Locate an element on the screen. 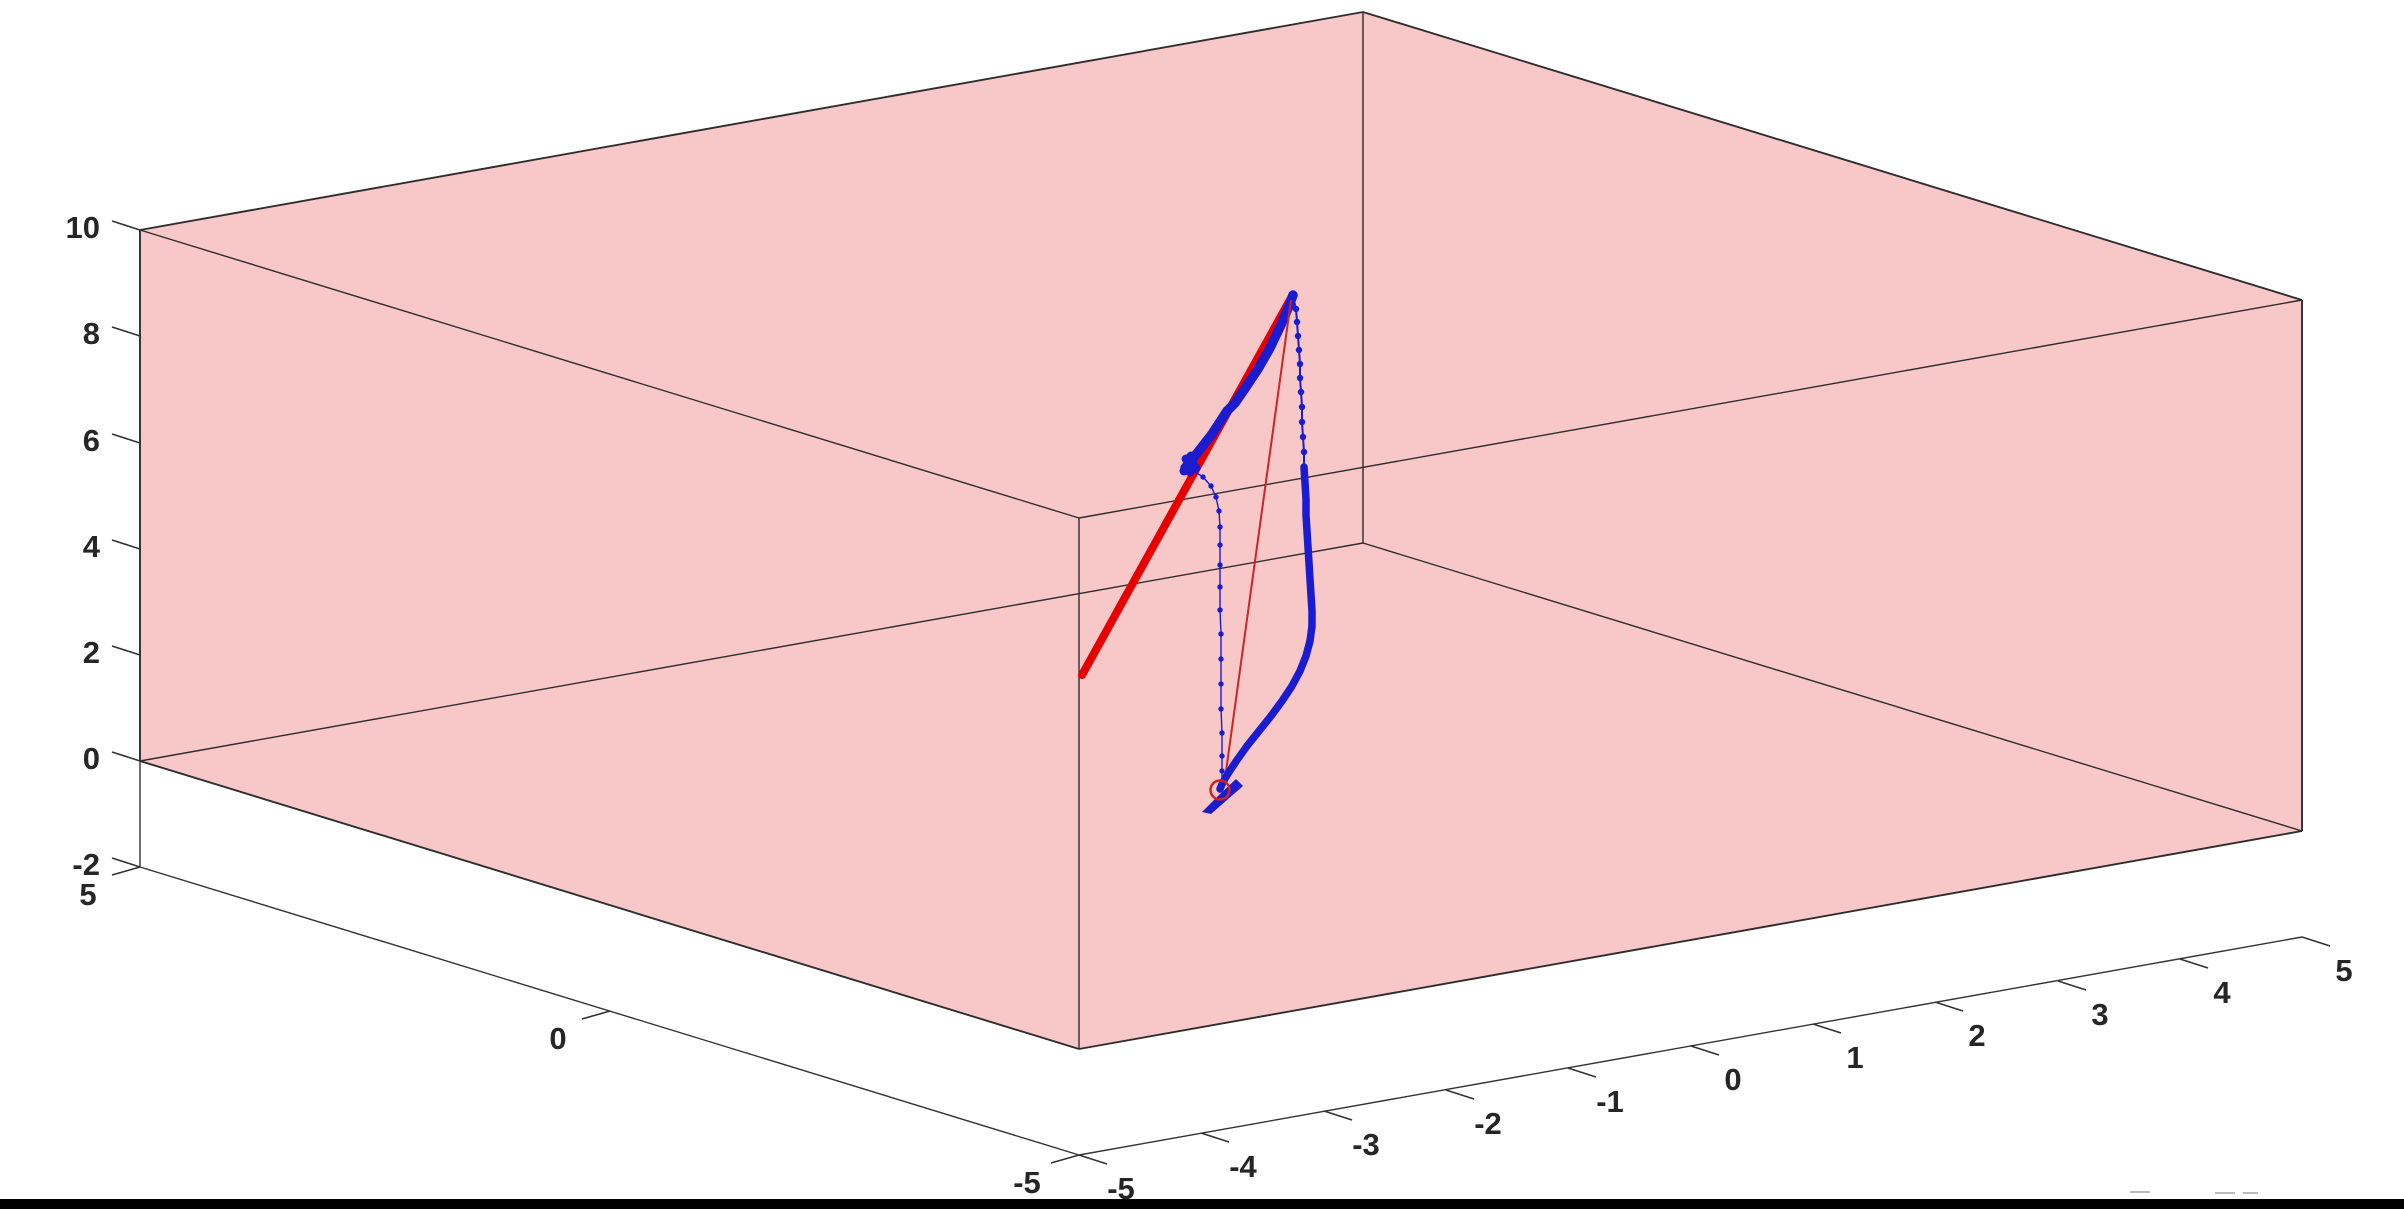 The height and width of the screenshot is (1209, 2404). x-tick-label: -3 is located at coordinates (1366, 1144).